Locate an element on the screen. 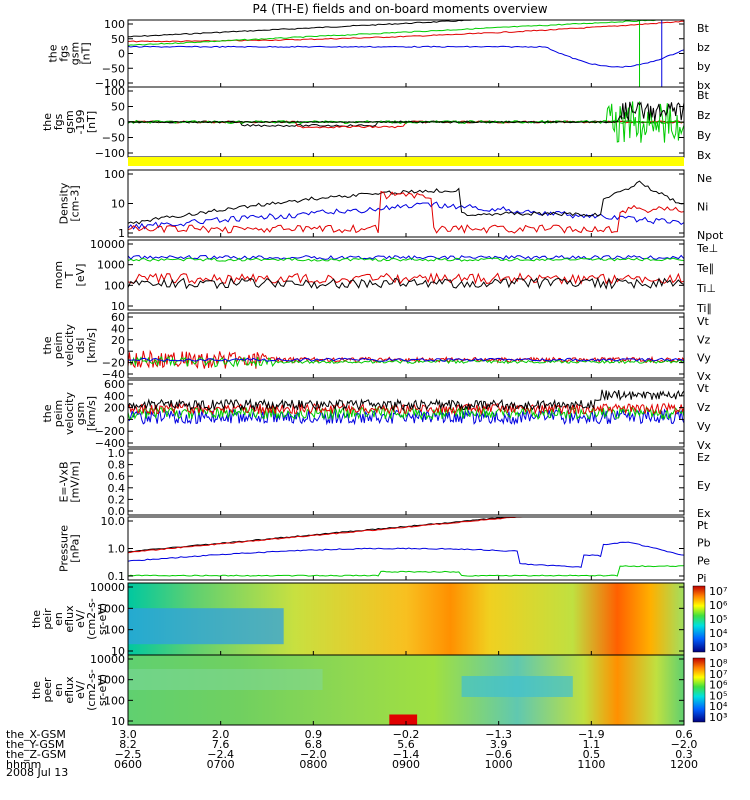  series-vt is located at coordinates (406, 400).